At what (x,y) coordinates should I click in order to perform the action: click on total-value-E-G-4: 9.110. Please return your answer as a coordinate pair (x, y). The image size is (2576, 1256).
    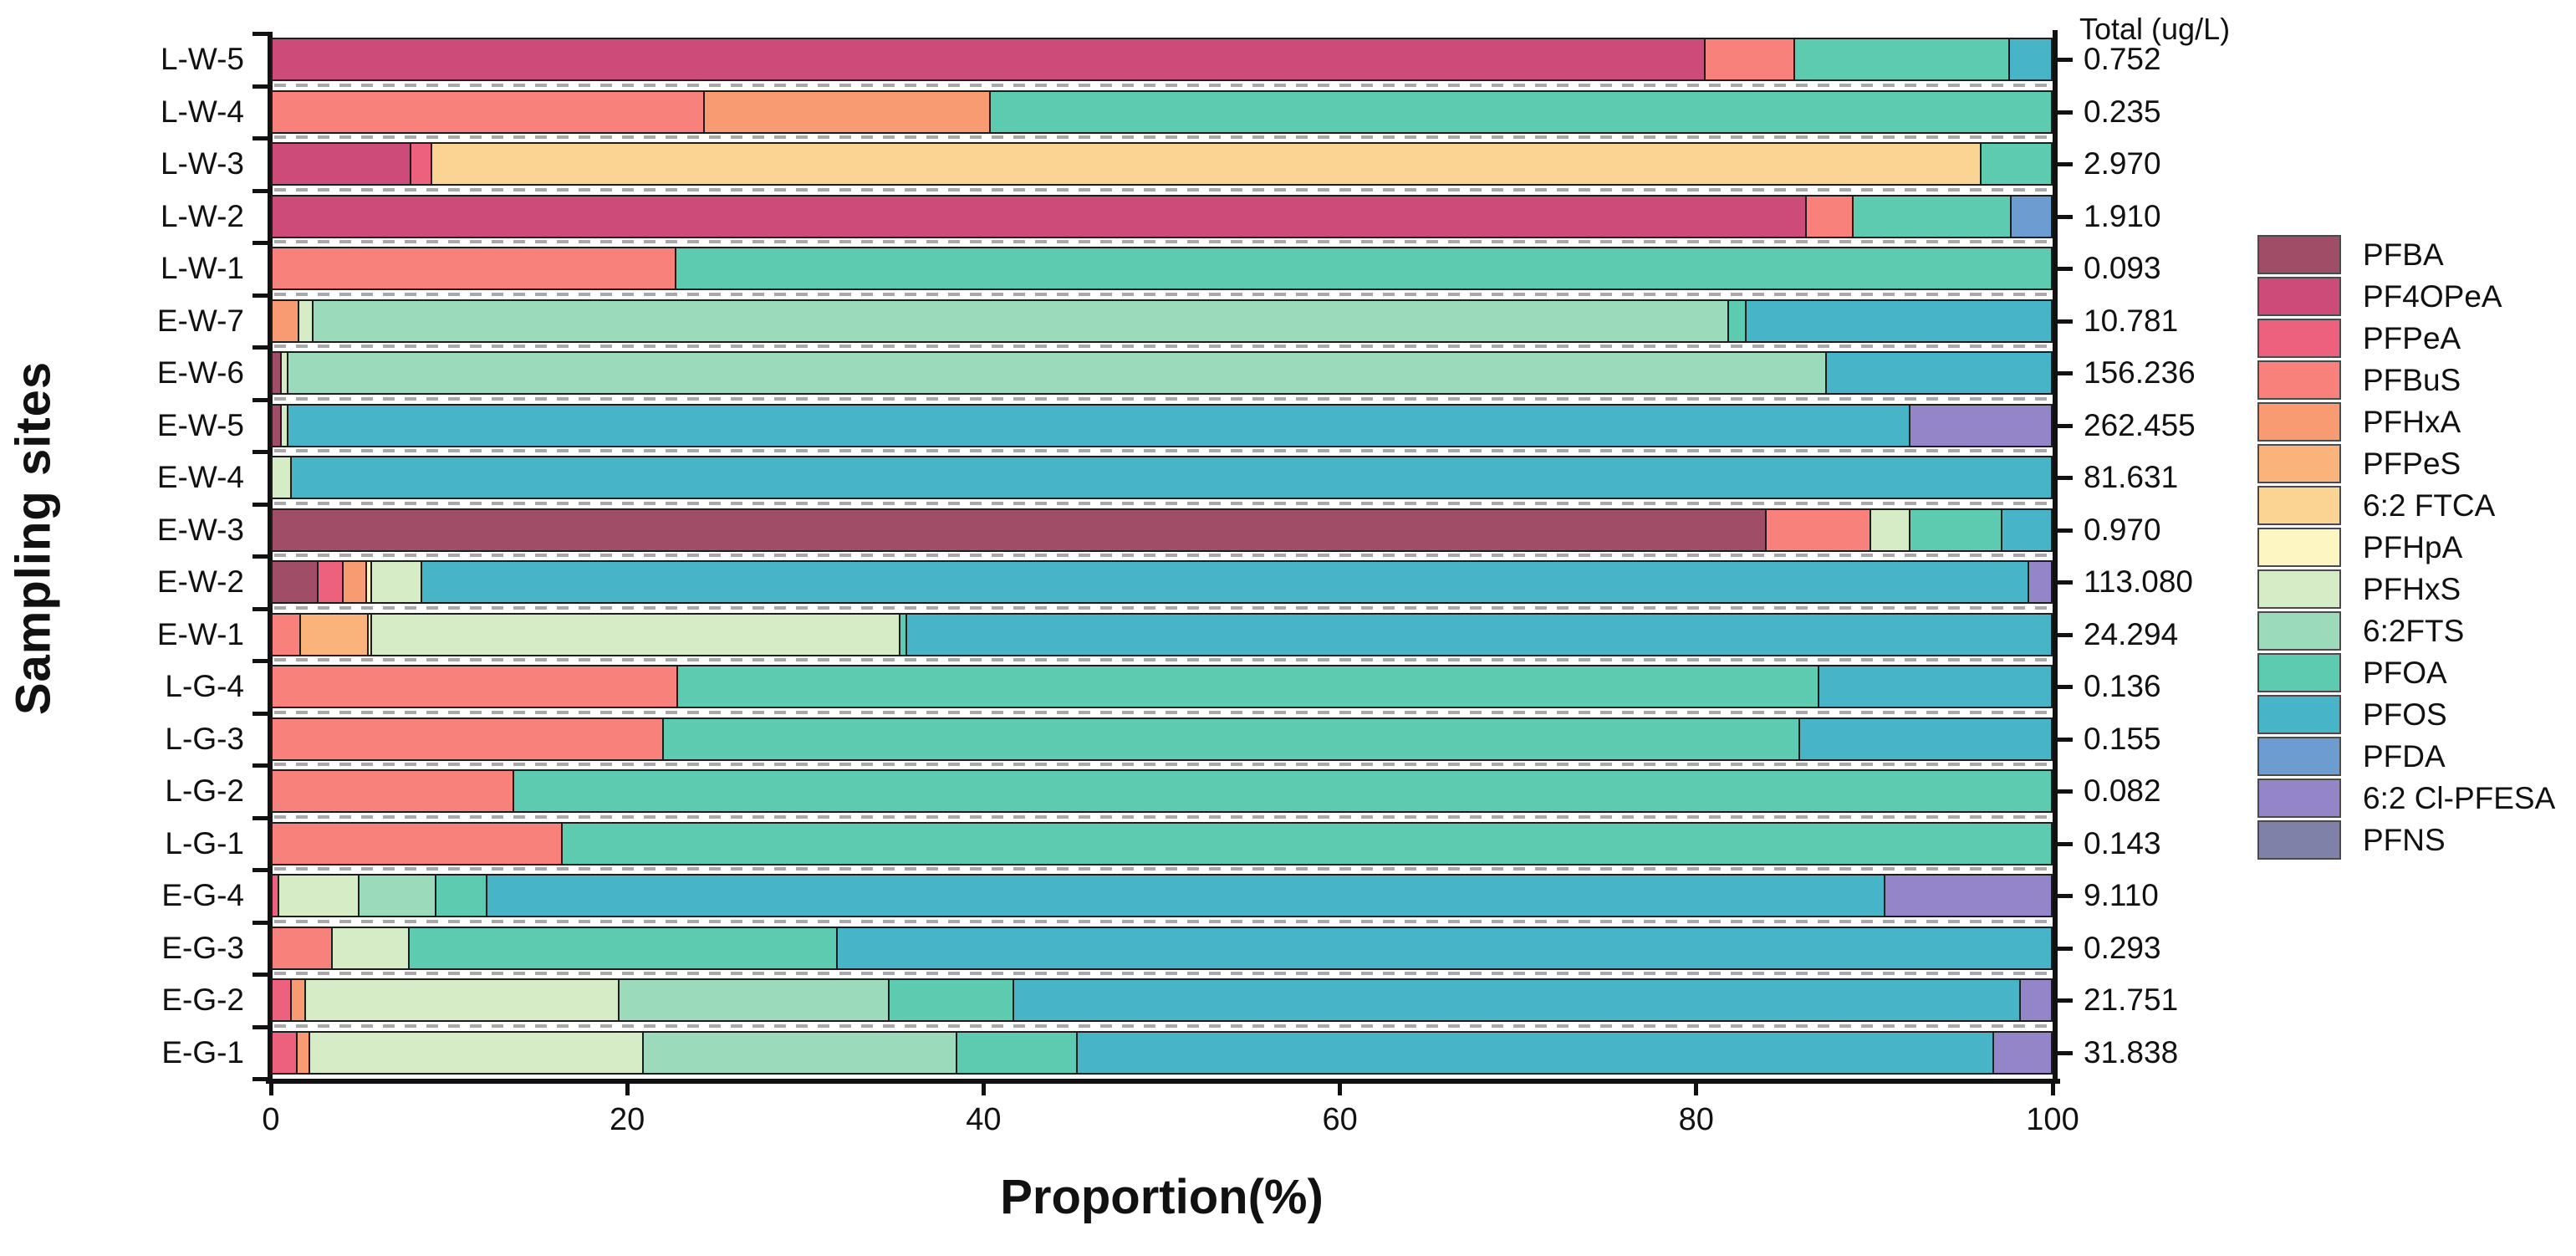
    Looking at the image, I should click on (2122, 895).